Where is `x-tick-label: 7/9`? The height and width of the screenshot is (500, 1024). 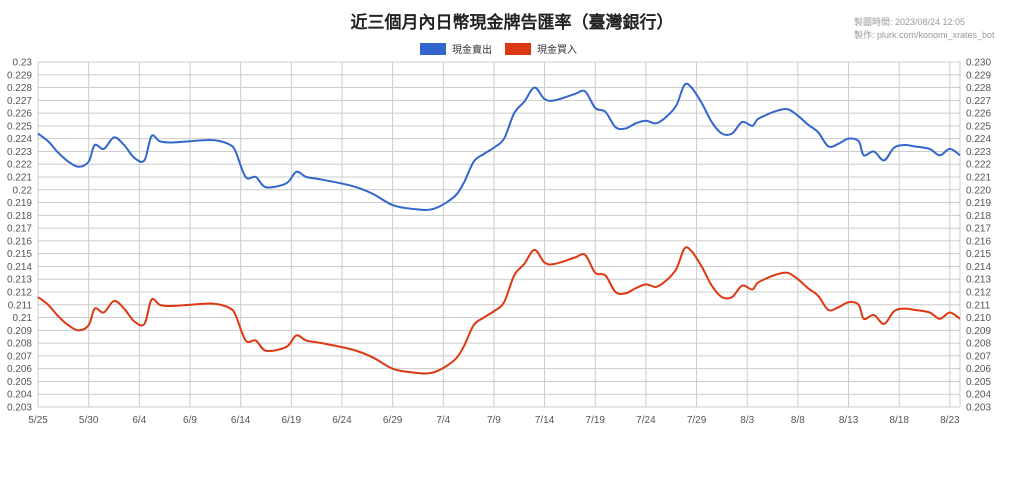 x-tick-label: 7/9 is located at coordinates (494, 420).